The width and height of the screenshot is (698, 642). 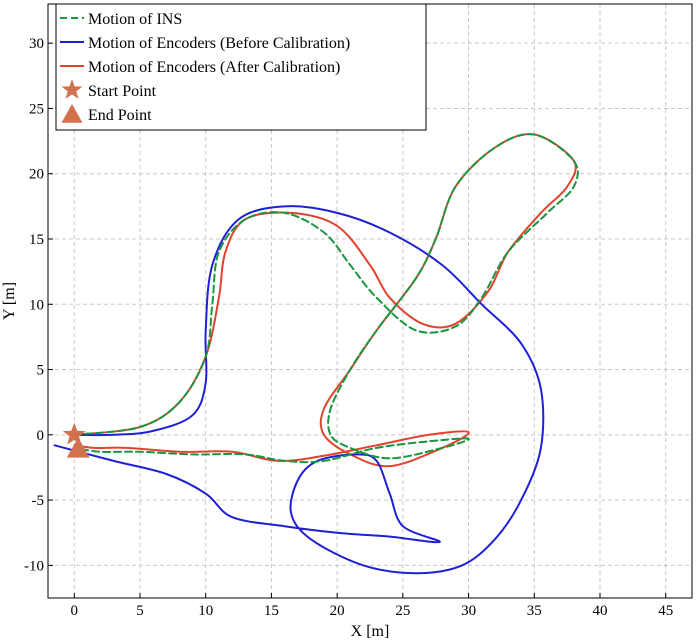 What do you see at coordinates (36, 305) in the screenshot?
I see `y-tick-label: 10` at bounding box center [36, 305].